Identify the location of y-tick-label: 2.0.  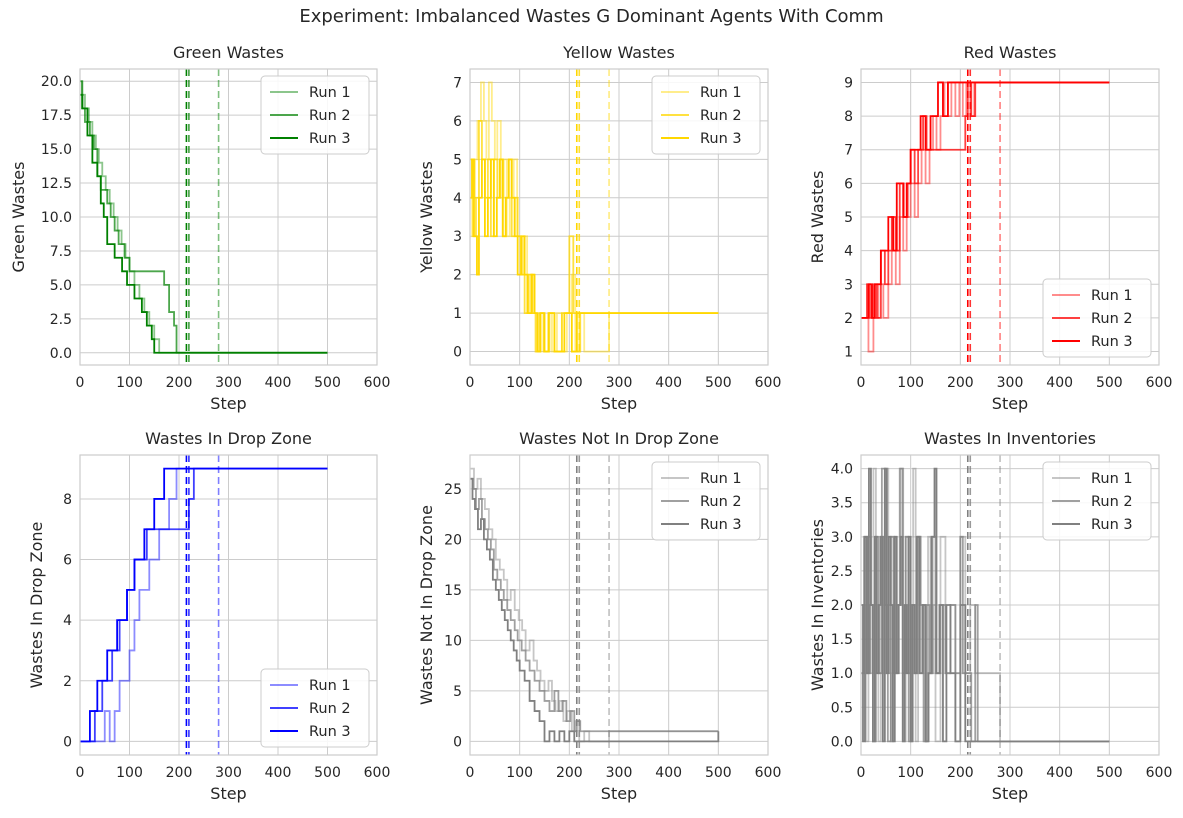
(842, 606).